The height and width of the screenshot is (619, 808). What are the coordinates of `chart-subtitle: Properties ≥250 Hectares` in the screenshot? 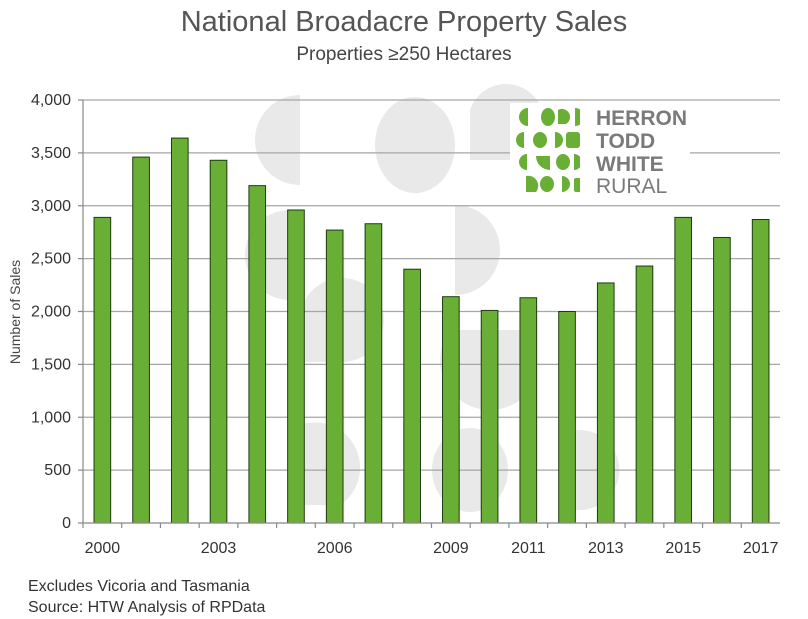 It's located at (404, 54).